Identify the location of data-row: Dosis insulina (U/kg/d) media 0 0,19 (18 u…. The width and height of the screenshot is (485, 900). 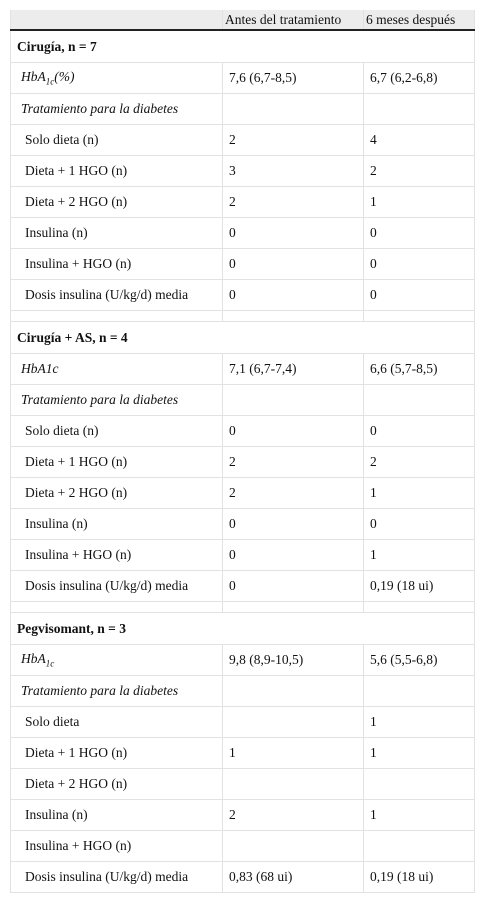
(242, 586).